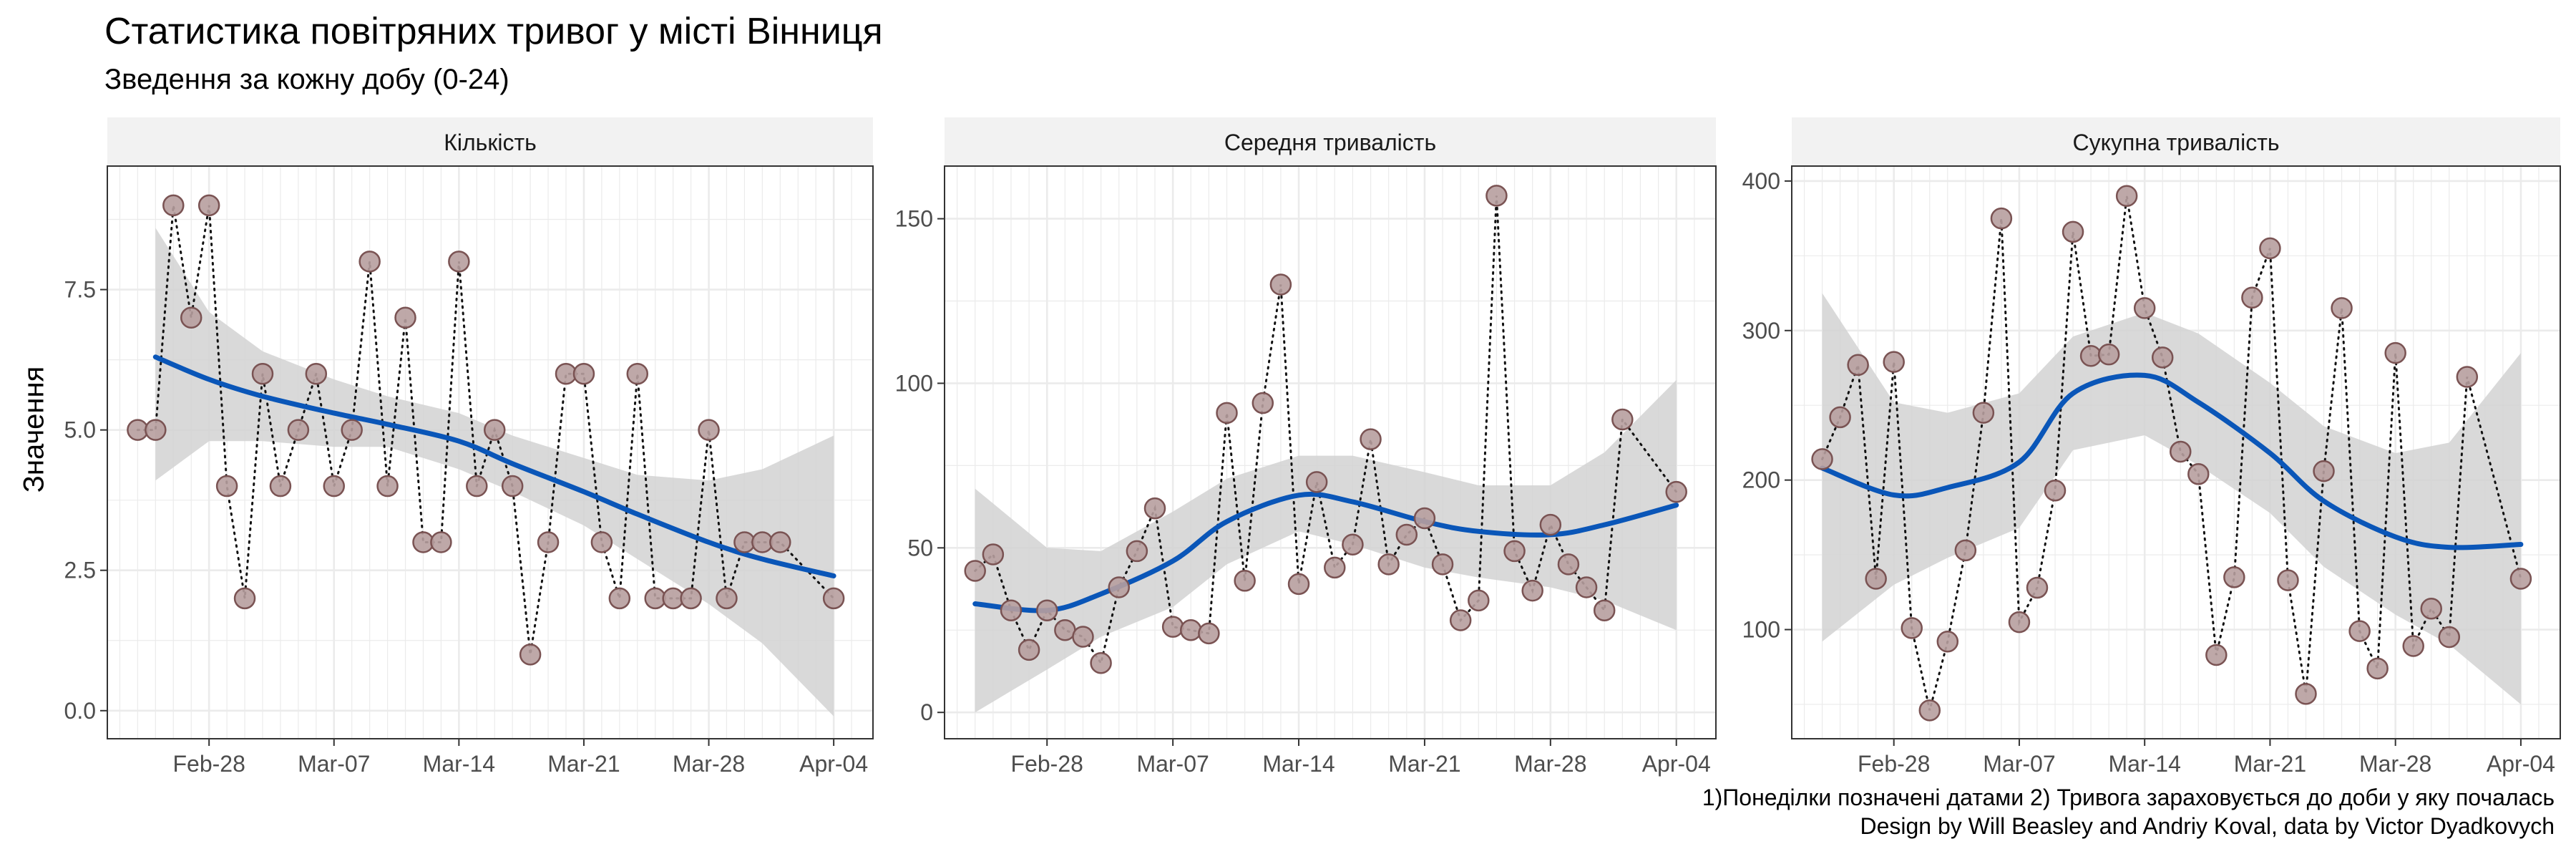 The height and width of the screenshot is (859, 2576). I want to click on x-tick-label: Mar-21, so click(2270, 764).